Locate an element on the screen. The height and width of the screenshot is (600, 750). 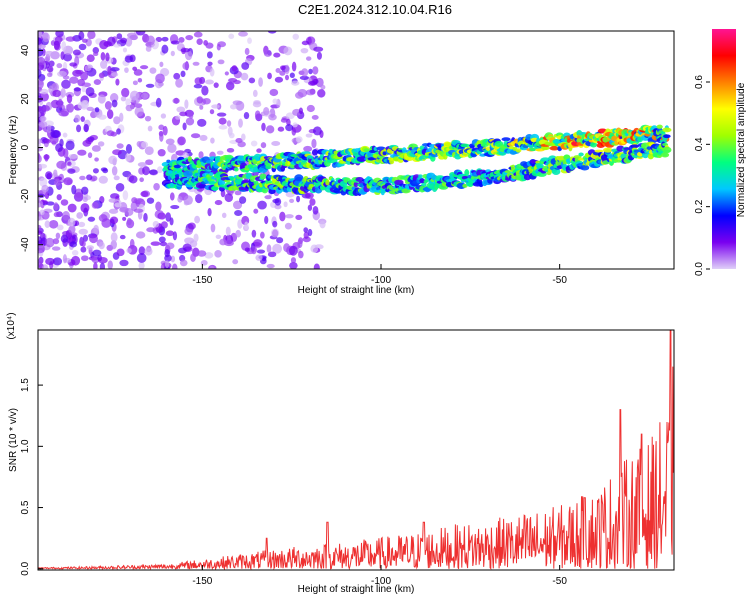
snr-y-tick-label: 0.0 is located at coordinates (25, 568).